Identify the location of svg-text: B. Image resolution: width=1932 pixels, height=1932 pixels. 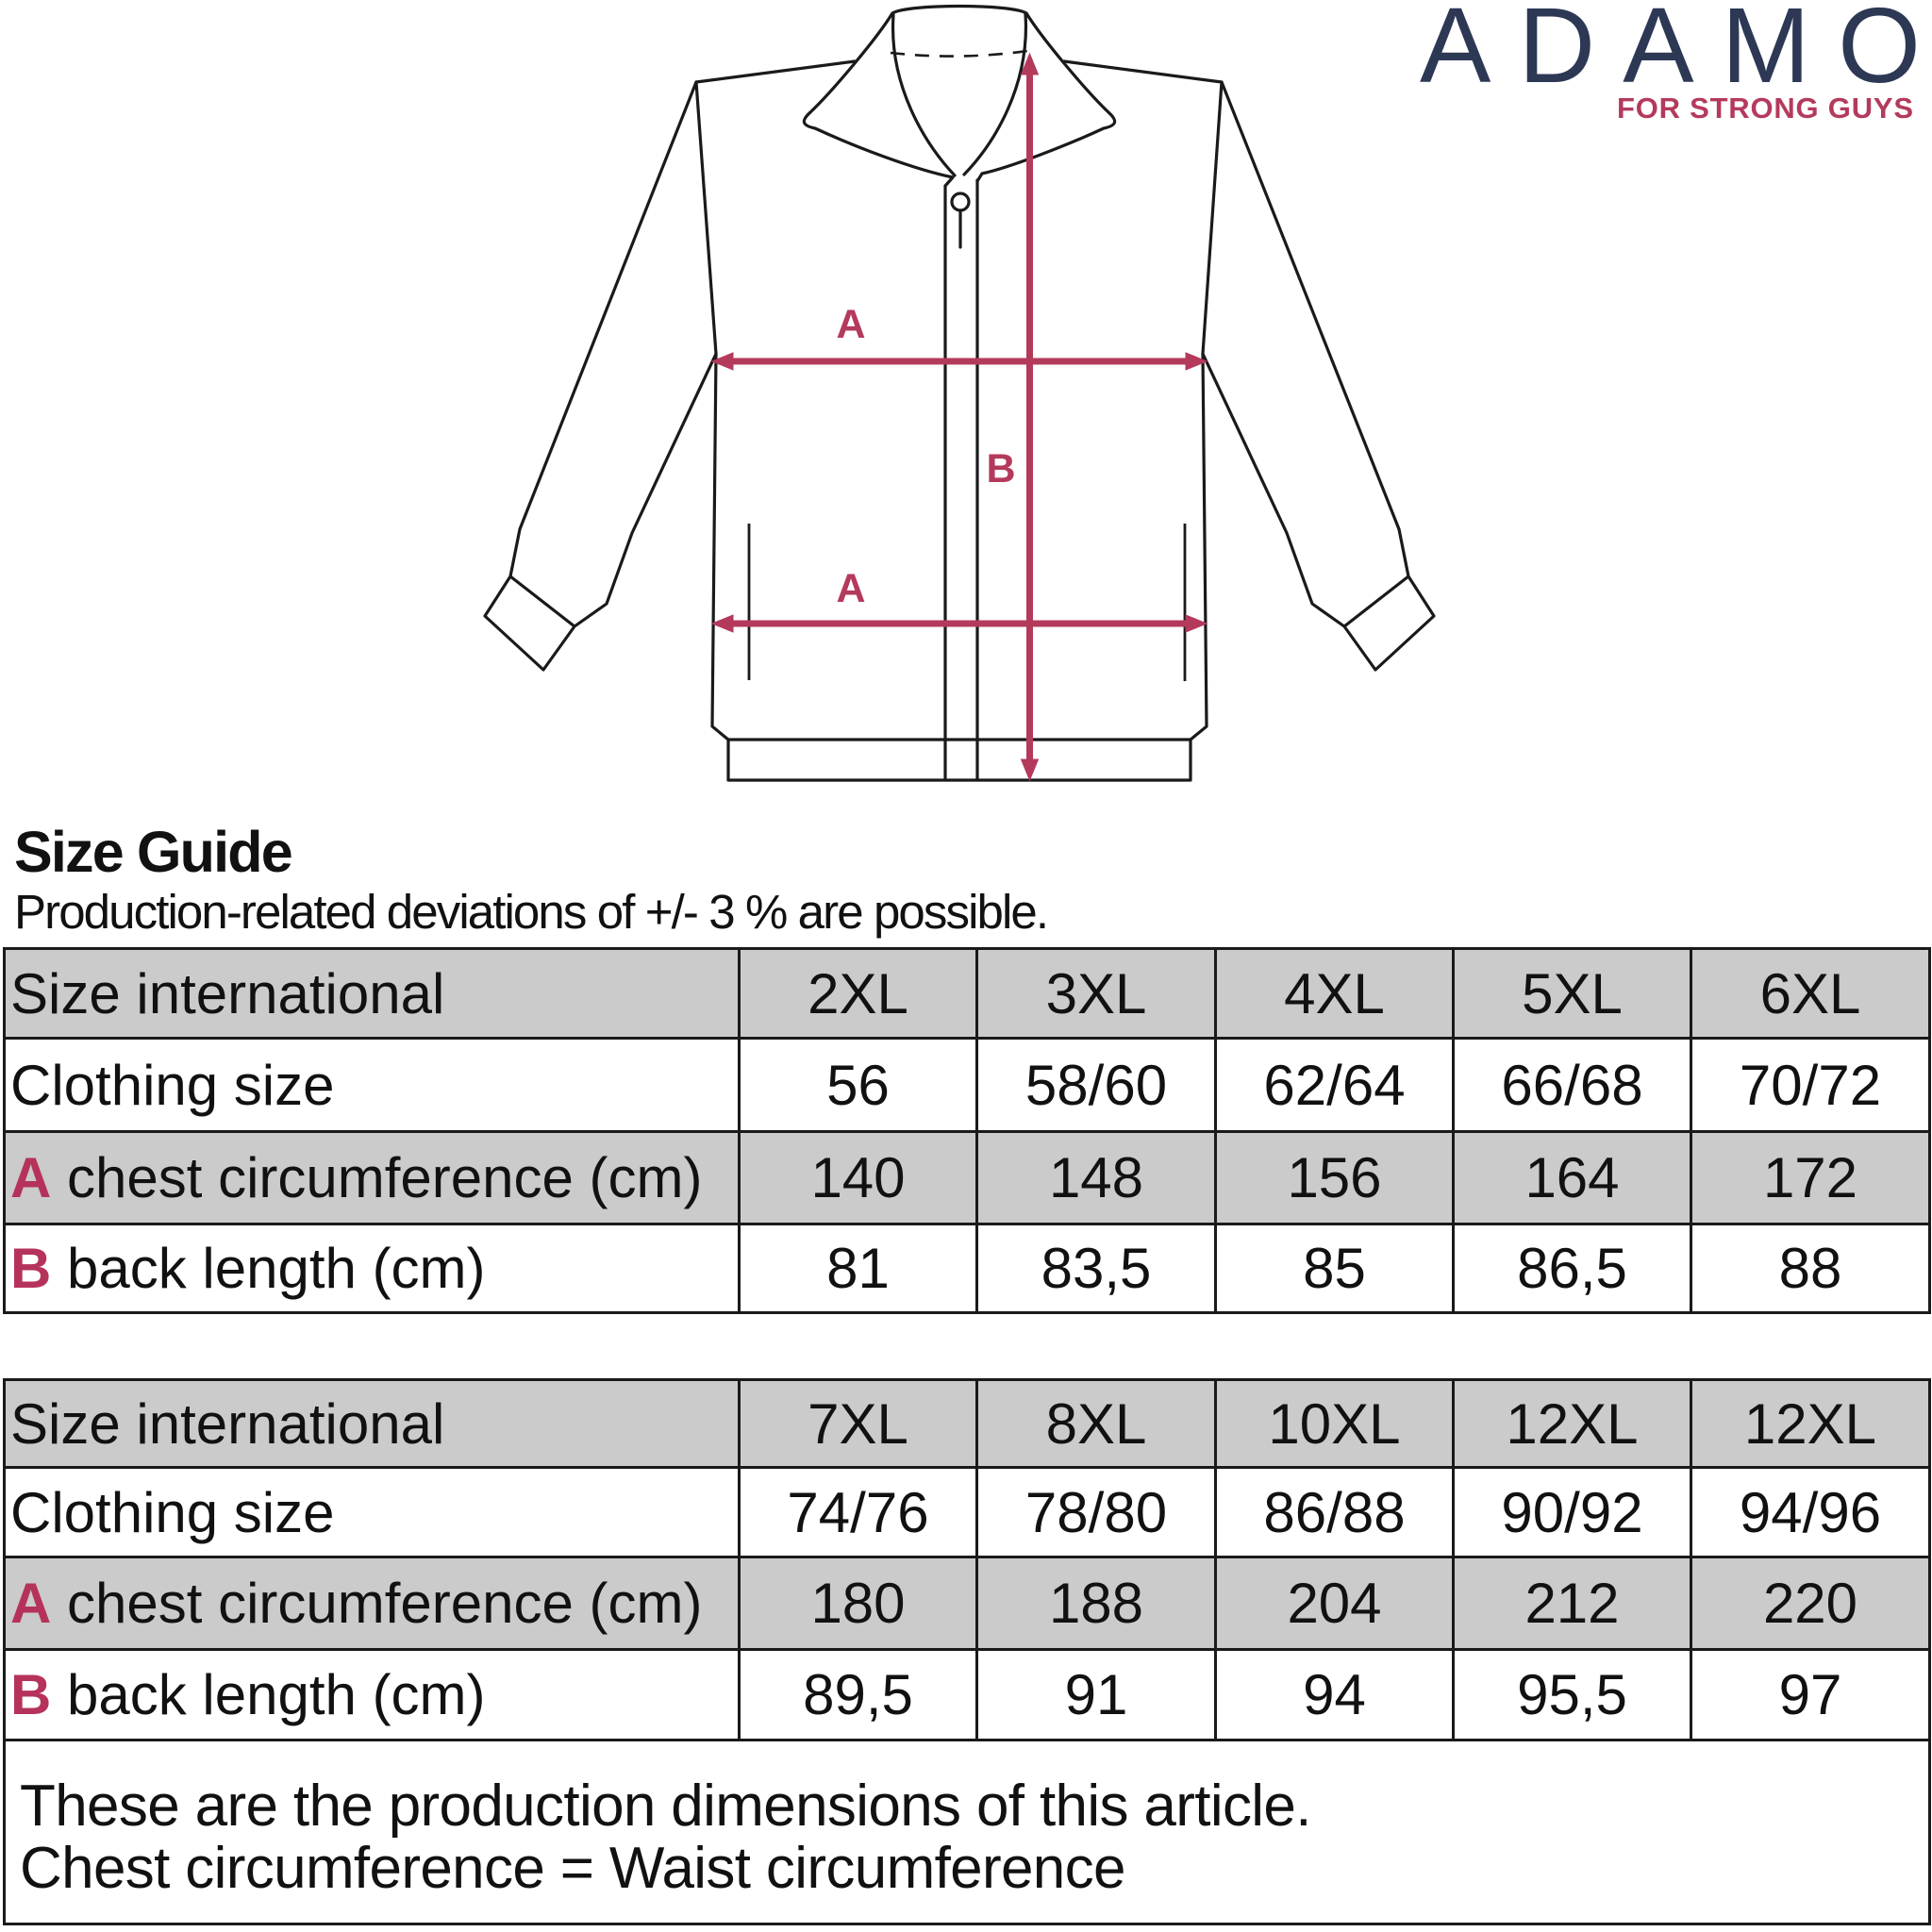
(1001, 469).